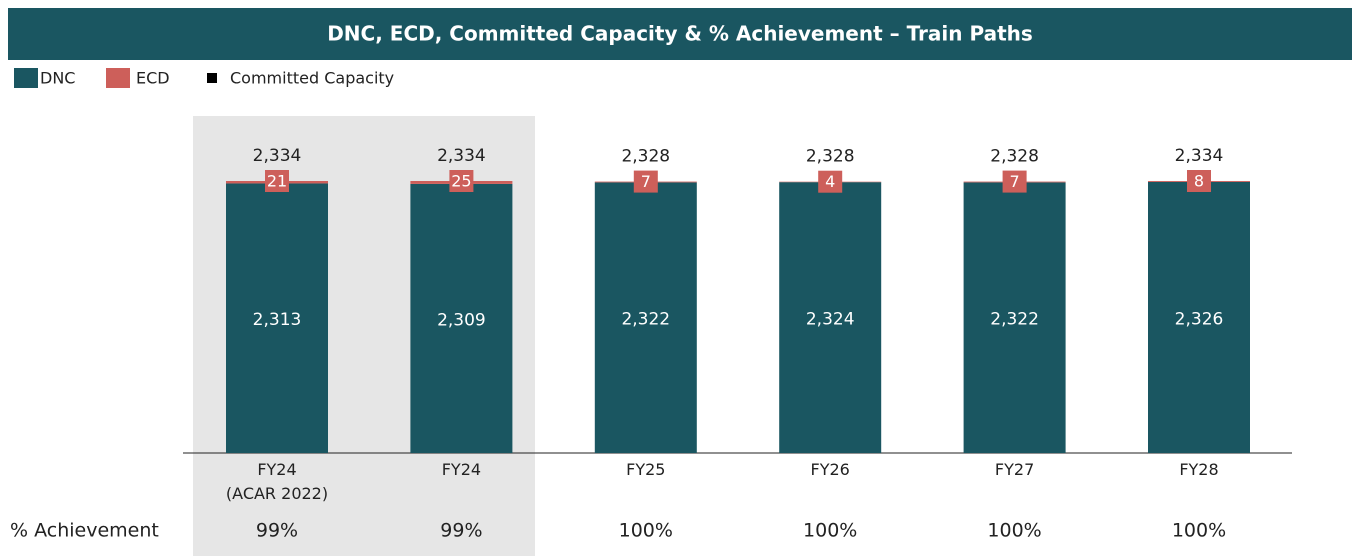 Image resolution: width=1360 pixels, height=556 pixels. I want to click on ecd-value-label: 8, so click(1199, 180).